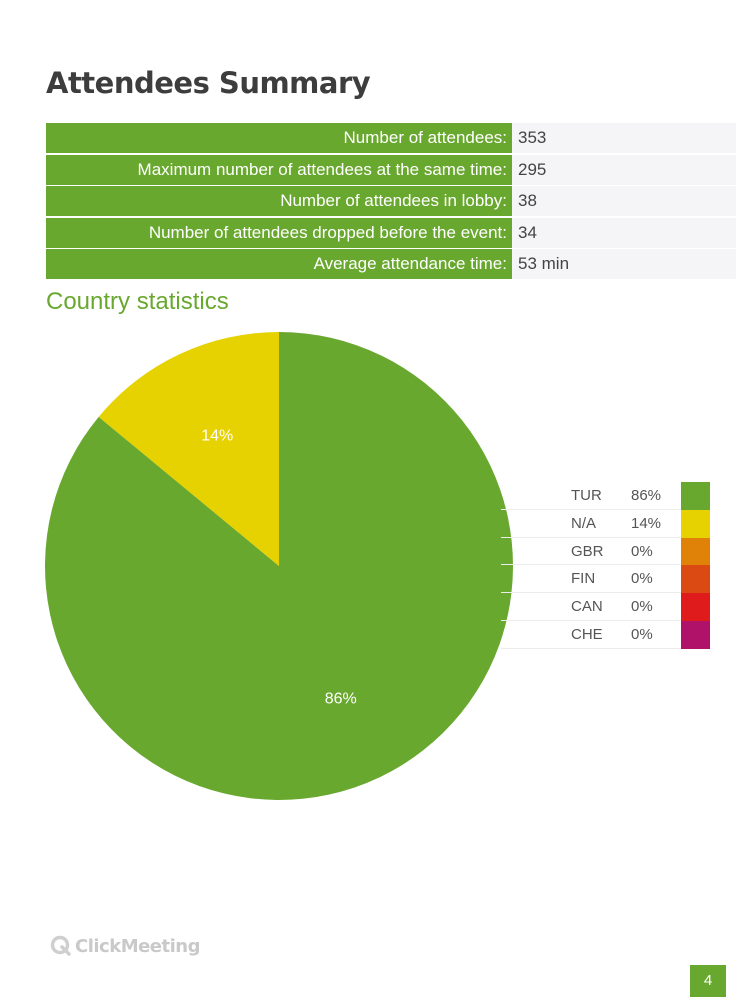 The image size is (753, 1000). I want to click on summary-value: 295, so click(624, 169).